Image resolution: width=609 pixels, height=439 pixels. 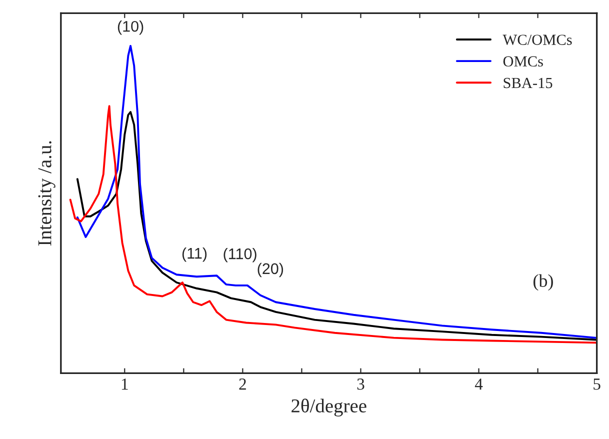 What do you see at coordinates (125, 384) in the screenshot?
I see `x-tick-label: 1` at bounding box center [125, 384].